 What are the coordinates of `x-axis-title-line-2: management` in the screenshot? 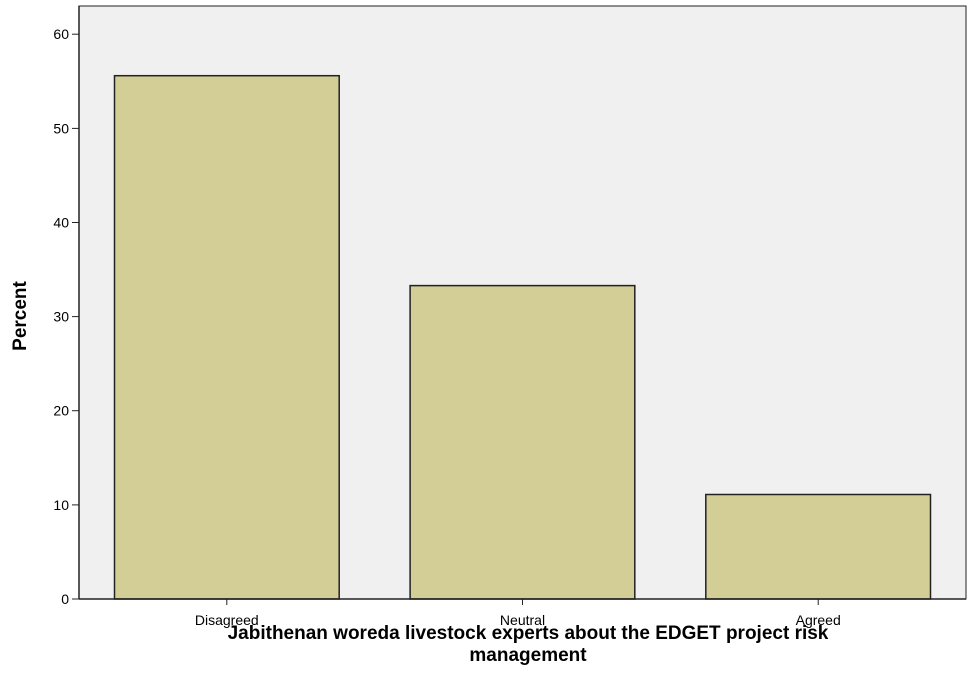 It's located at (528, 655).